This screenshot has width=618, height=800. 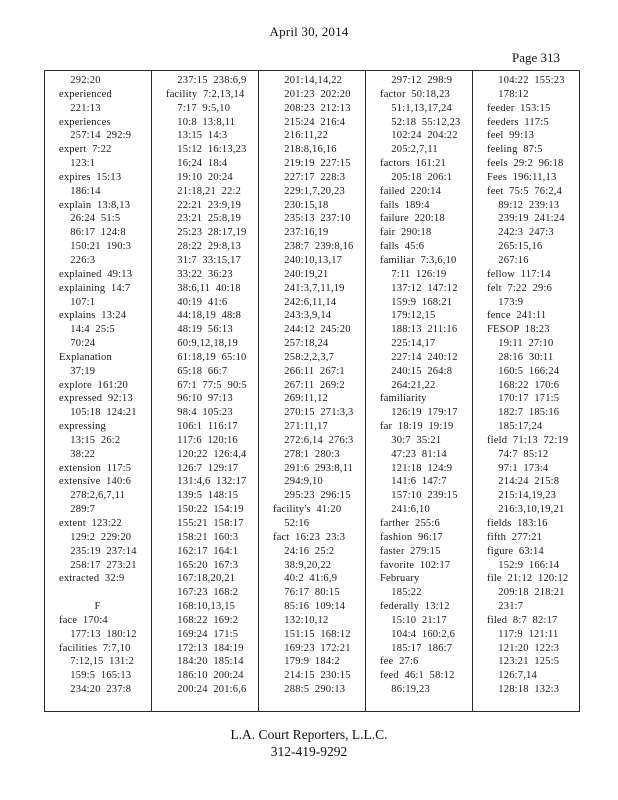 I want to click on index-line: 37:19, so click(x=77, y=371).